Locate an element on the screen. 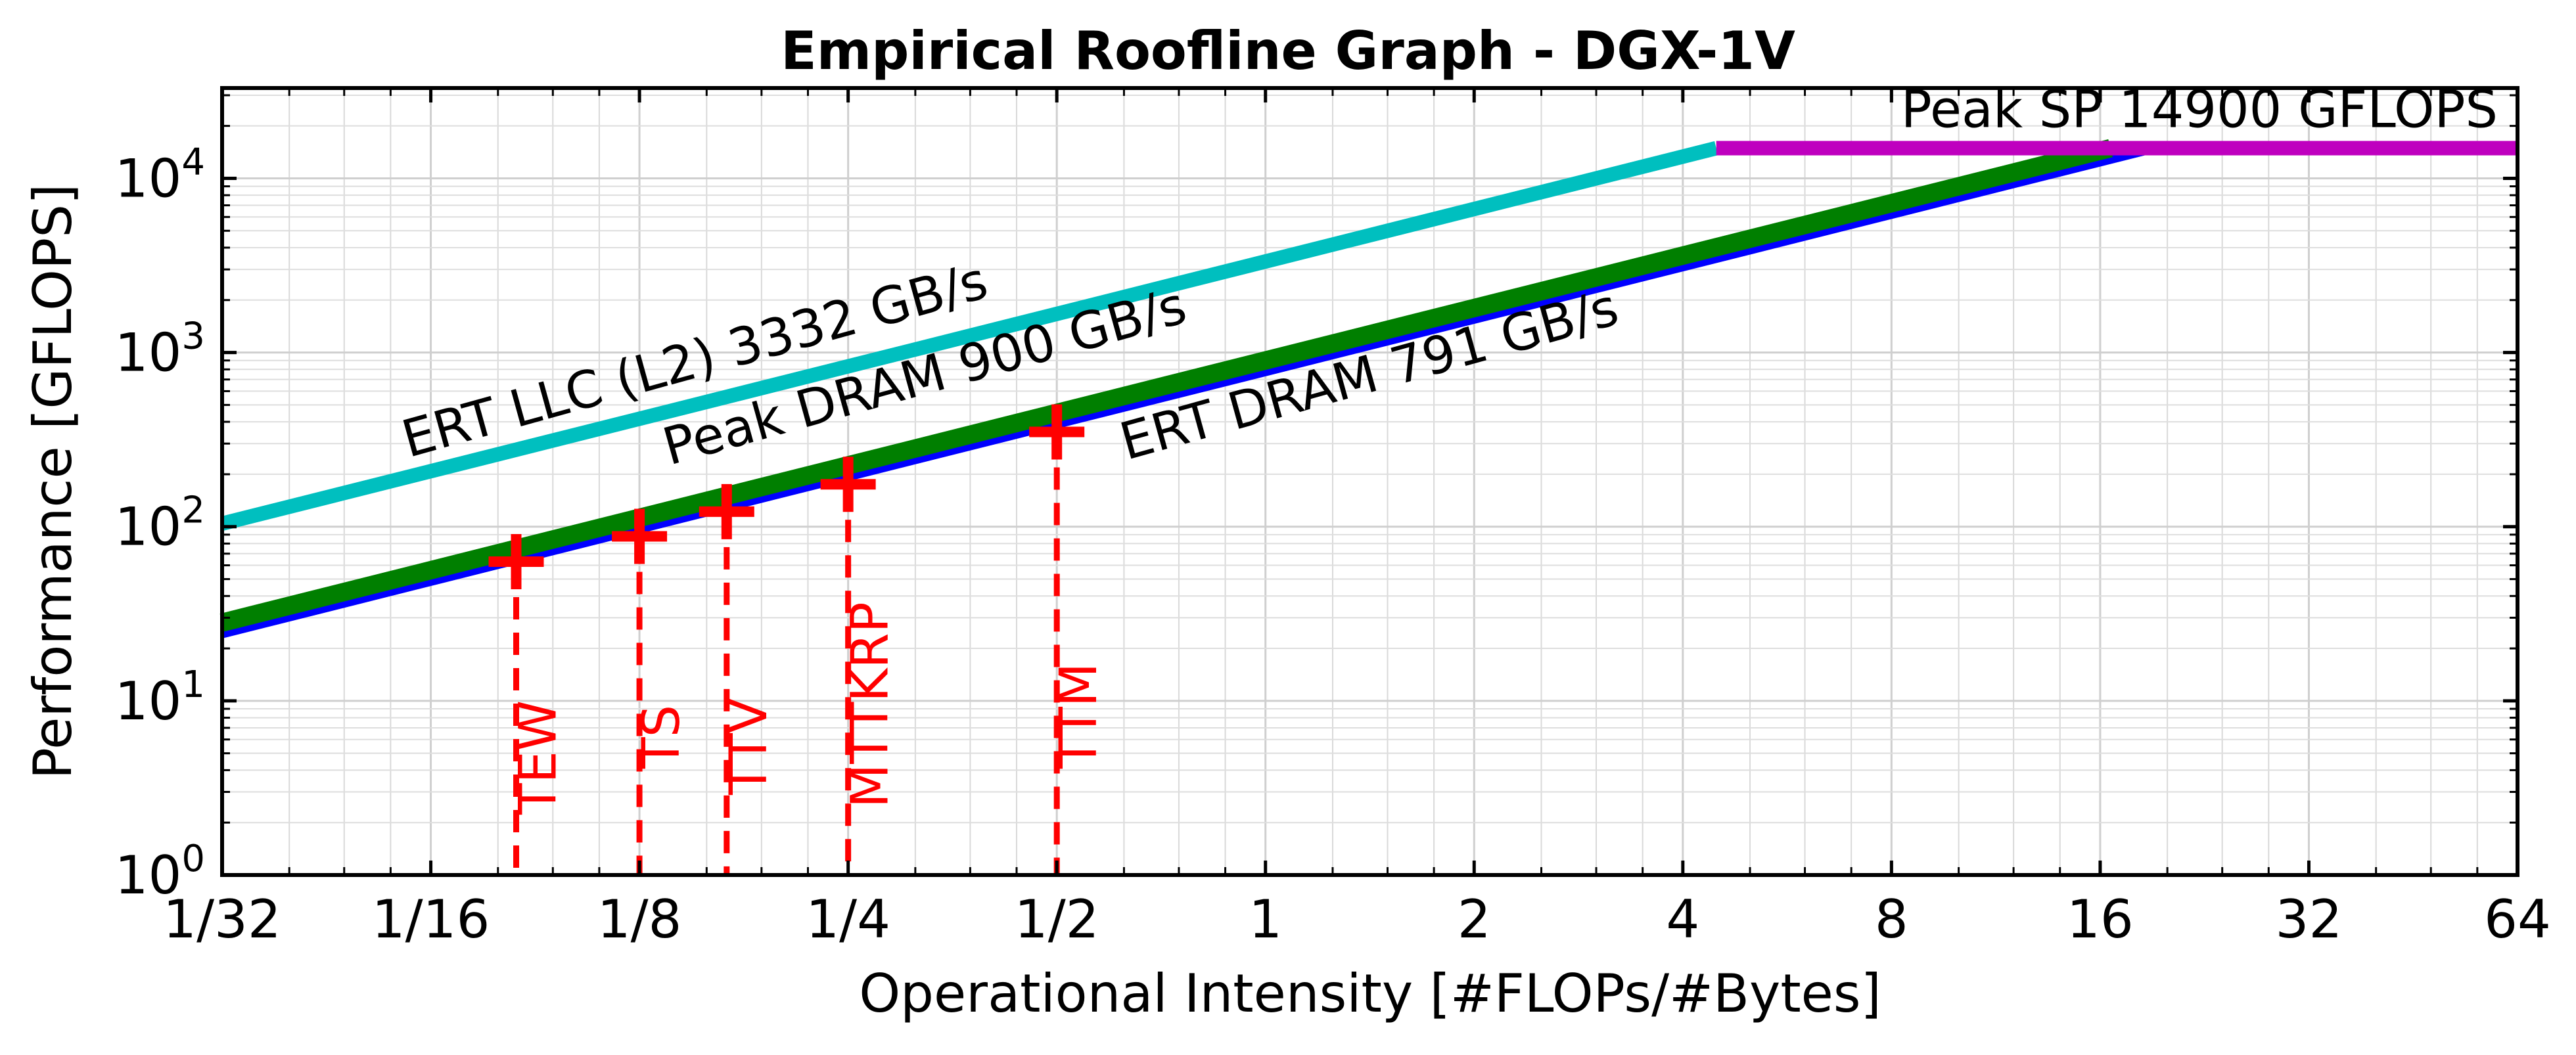 The image size is (2576, 1055). y-tick-exponent: 4 is located at coordinates (193, 162).